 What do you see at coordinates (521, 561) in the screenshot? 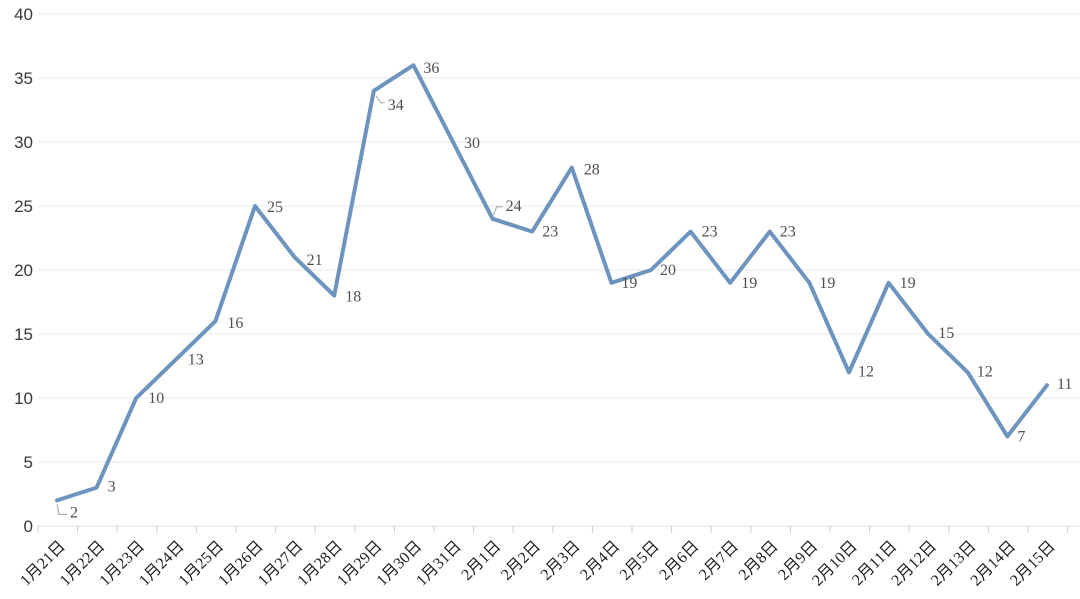
I see `x-axis-category-label: 2月2日` at bounding box center [521, 561].